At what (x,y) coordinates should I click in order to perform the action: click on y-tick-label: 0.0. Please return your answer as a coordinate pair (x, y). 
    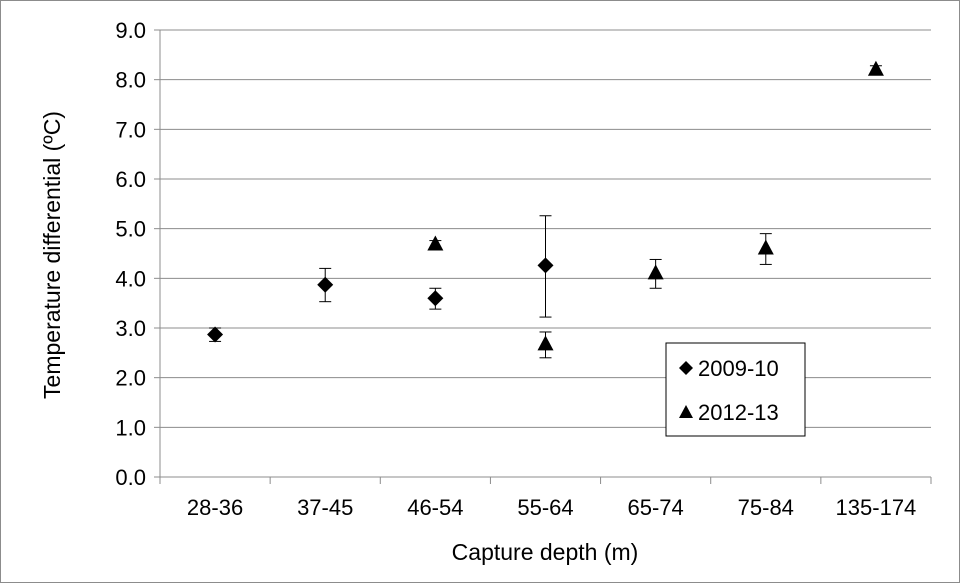
    Looking at the image, I should click on (130, 477).